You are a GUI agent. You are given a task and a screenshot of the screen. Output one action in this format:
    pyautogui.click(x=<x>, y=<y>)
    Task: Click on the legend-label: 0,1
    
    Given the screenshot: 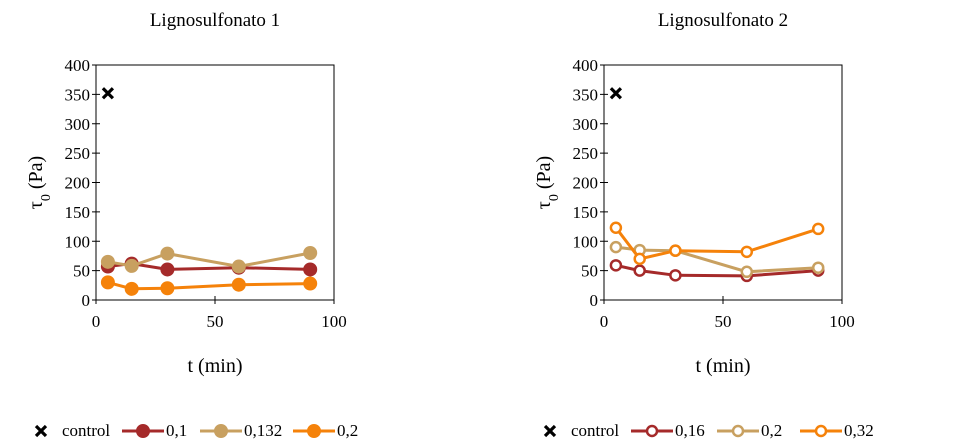 What is the action you would take?
    pyautogui.click(x=176, y=430)
    